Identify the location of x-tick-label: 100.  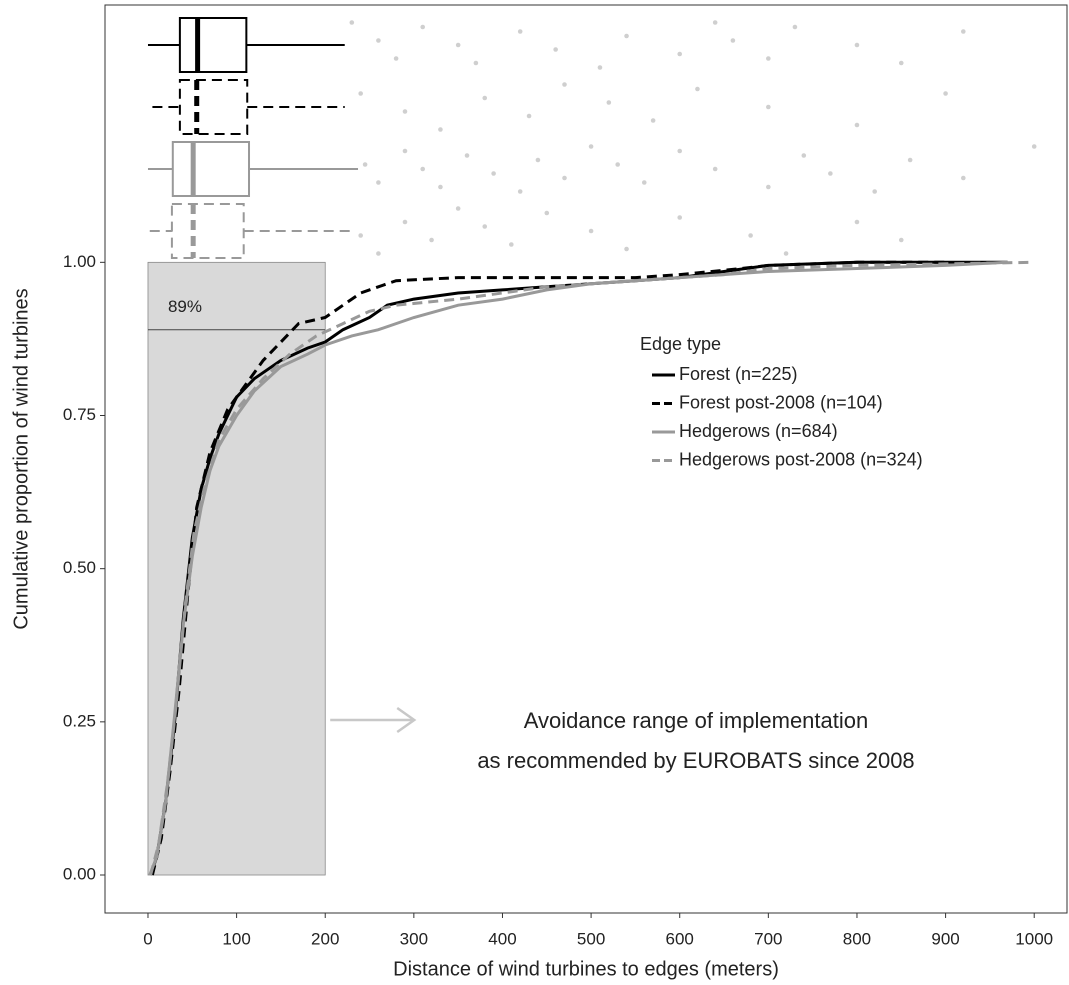
(236, 938).